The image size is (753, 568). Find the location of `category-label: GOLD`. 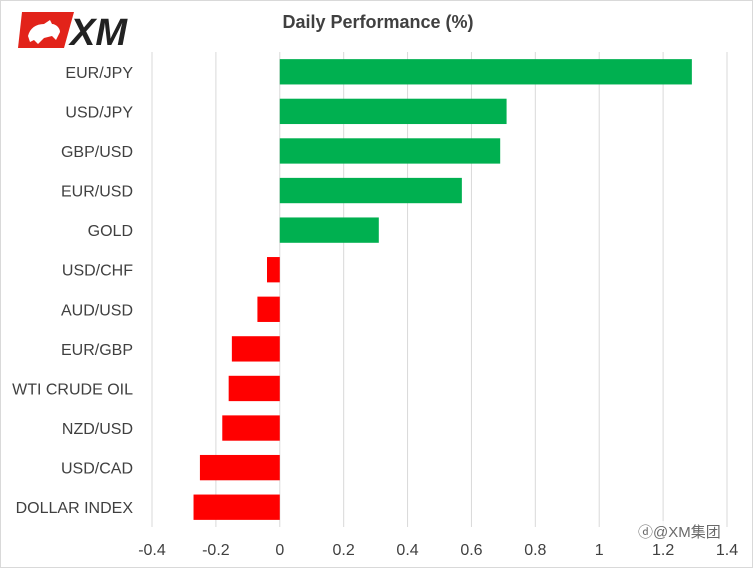

category-label: GOLD is located at coordinates (110, 231).